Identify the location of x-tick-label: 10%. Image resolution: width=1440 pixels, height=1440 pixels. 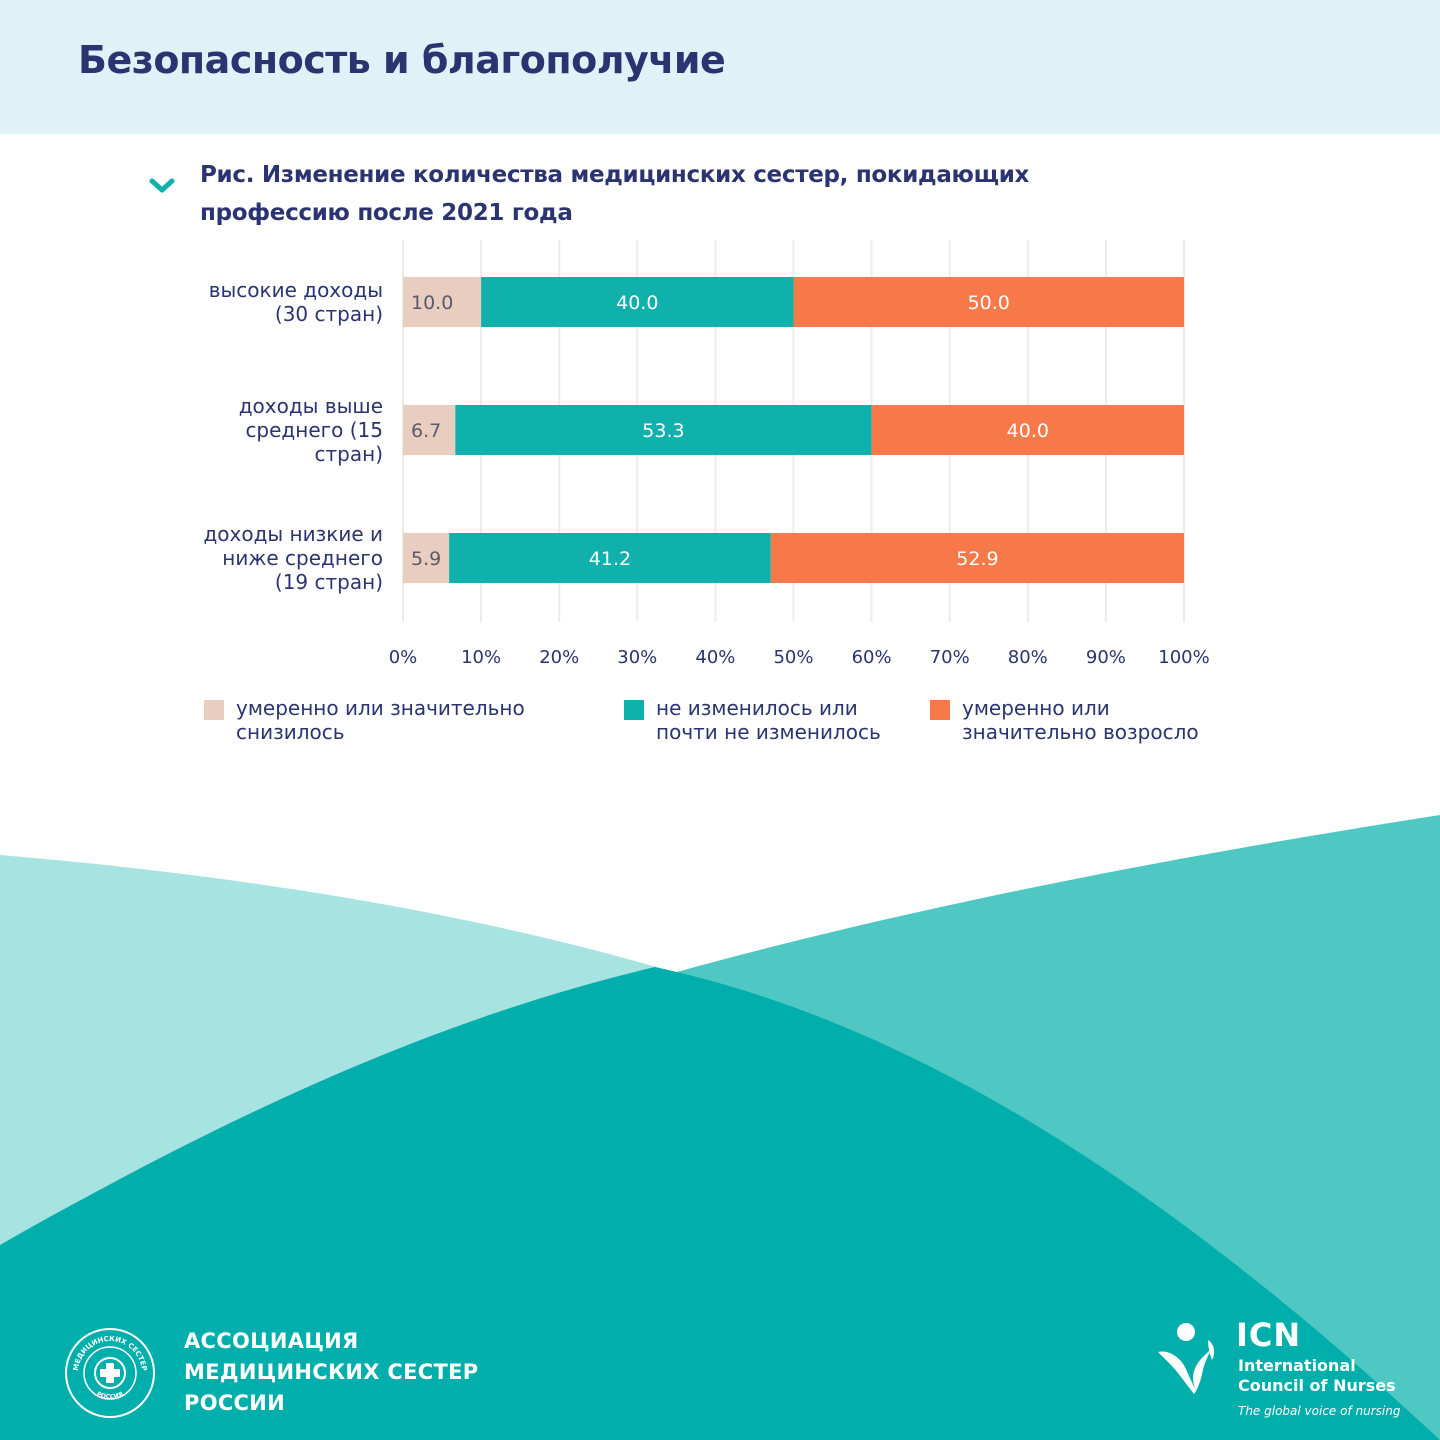
(481, 657).